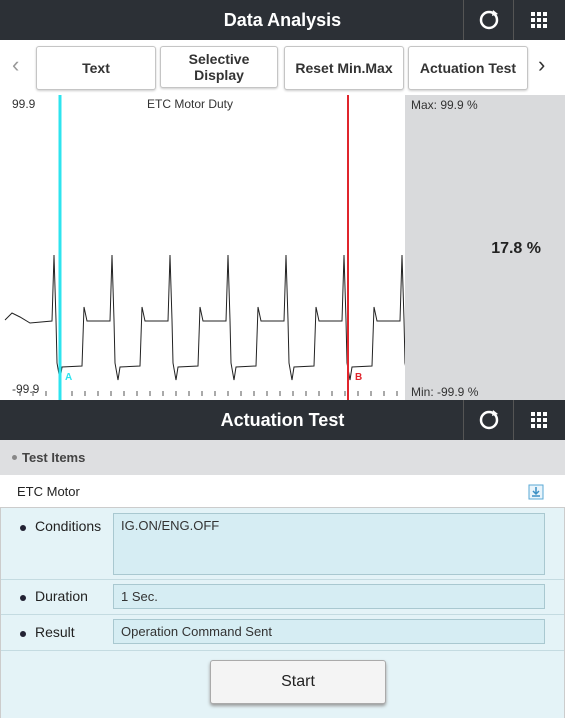  Describe the element at coordinates (16, 64) in the screenshot. I see `prev-arrow: ‹` at that location.